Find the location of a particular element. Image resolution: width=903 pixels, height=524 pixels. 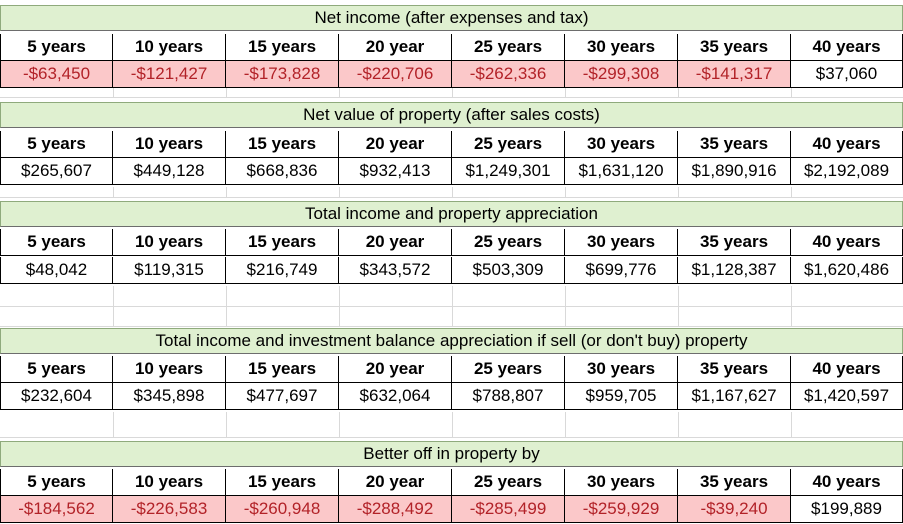

value-cell: $119,315 is located at coordinates (169, 270).